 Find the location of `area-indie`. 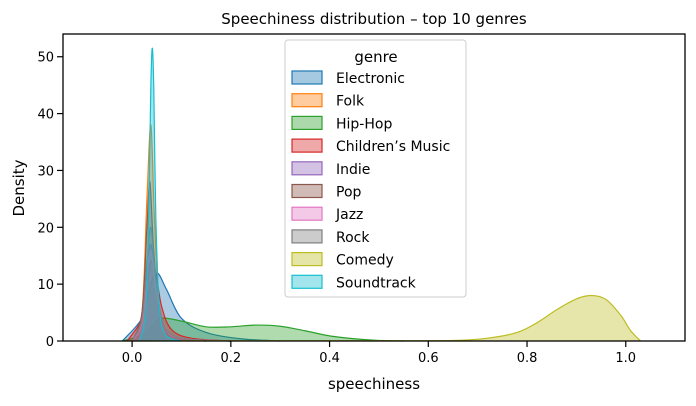

area-indie is located at coordinates (181, 292).